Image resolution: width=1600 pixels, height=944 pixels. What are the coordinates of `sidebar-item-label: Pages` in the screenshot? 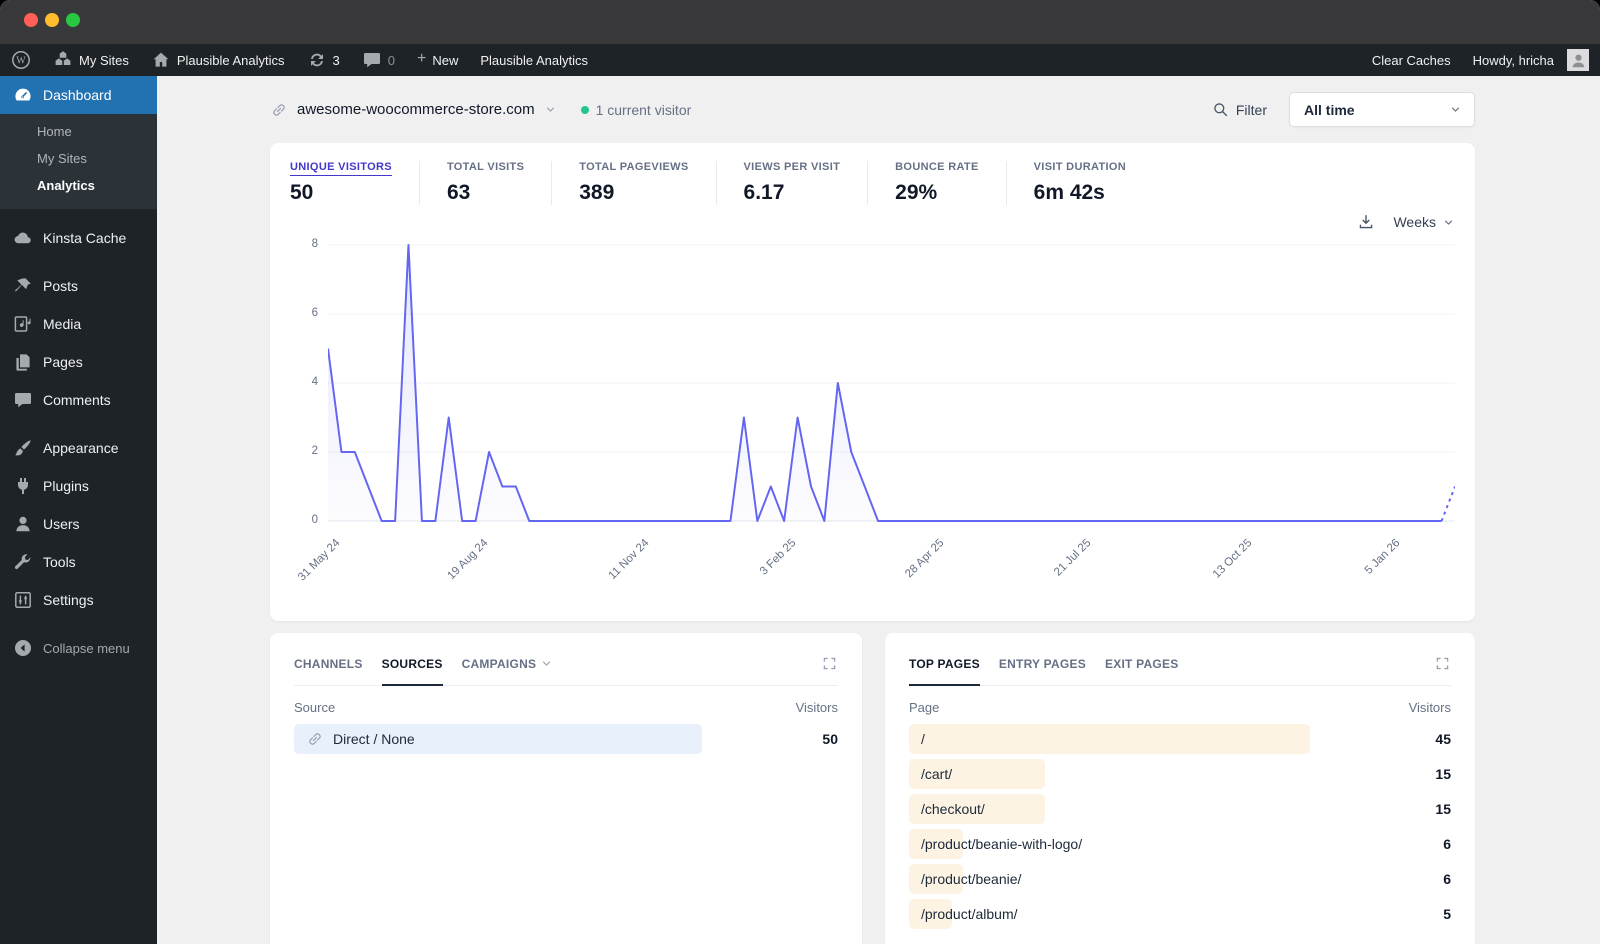 It's located at (63, 362).